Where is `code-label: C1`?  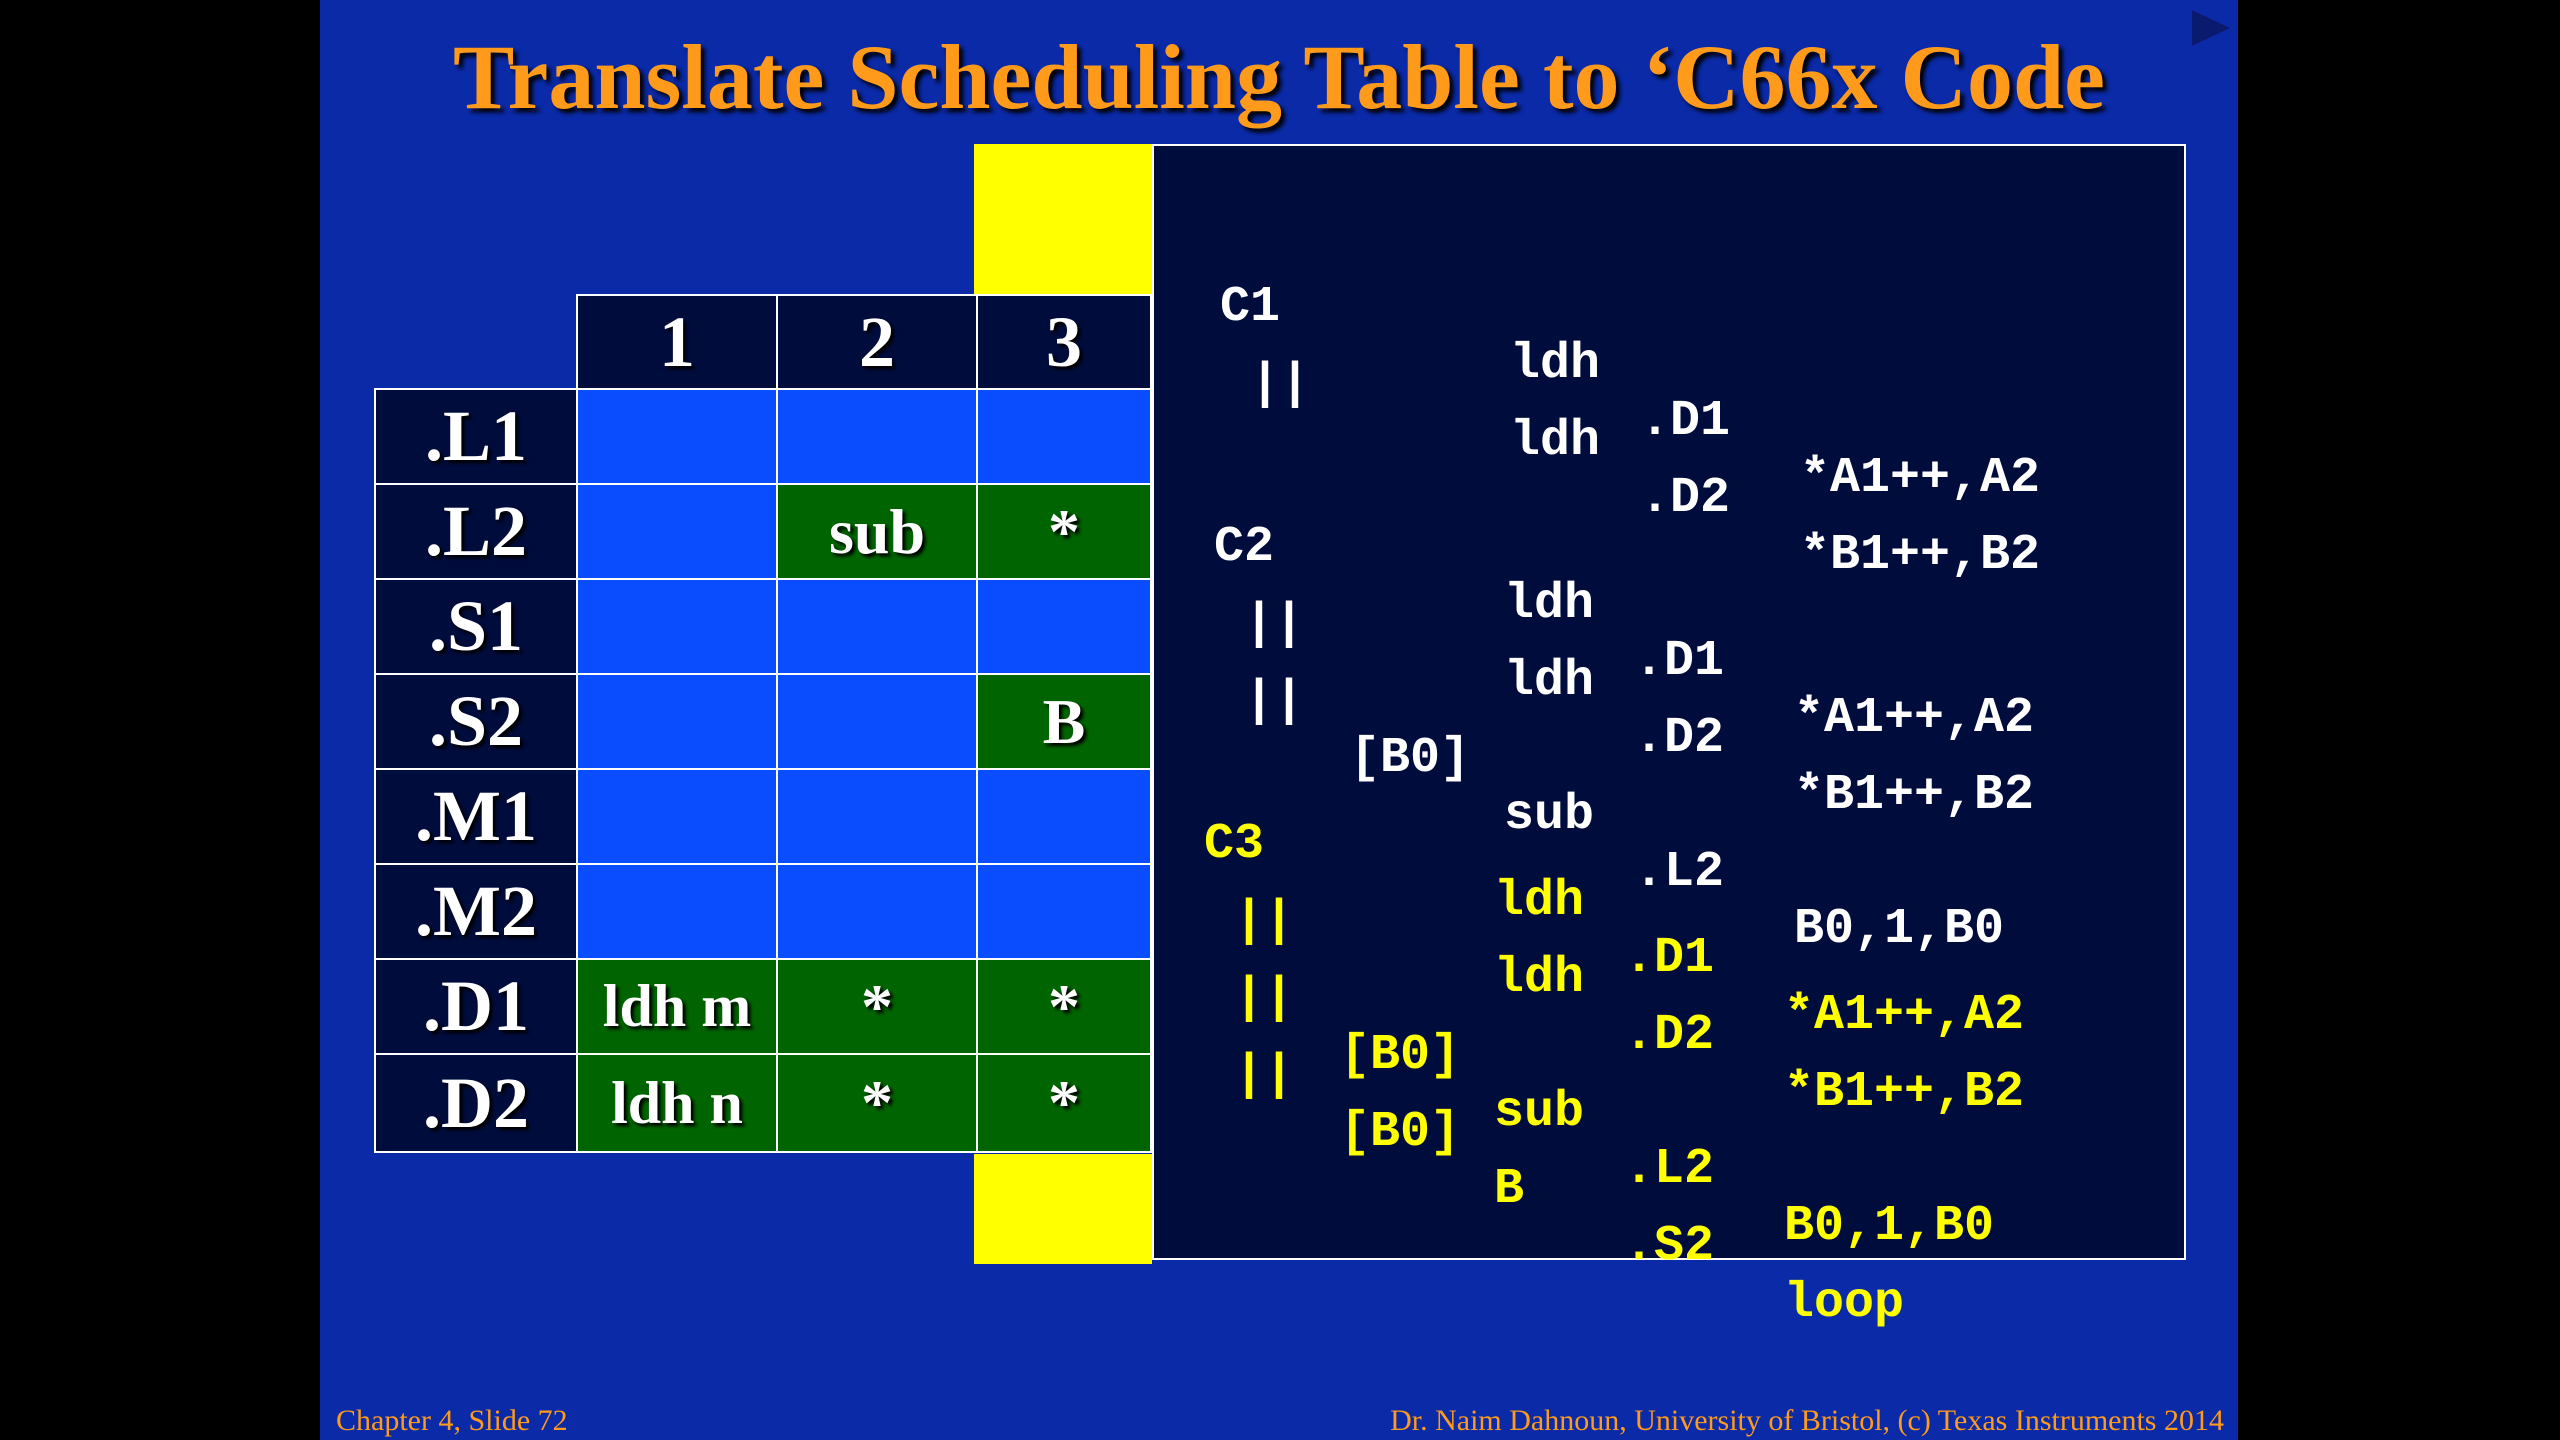
code-label: C1 is located at coordinates (1250, 307).